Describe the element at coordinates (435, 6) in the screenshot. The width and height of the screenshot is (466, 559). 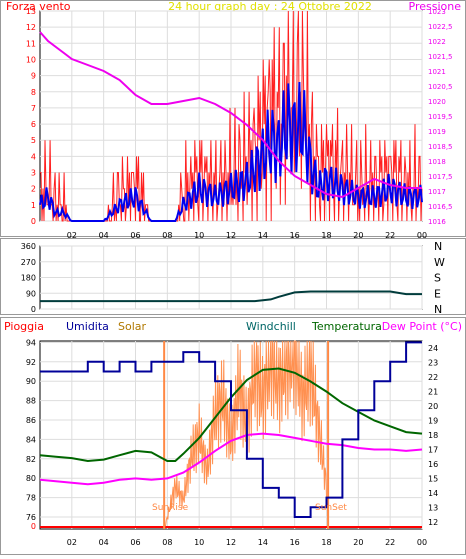
I see `legend-pressure: Pressione` at that location.